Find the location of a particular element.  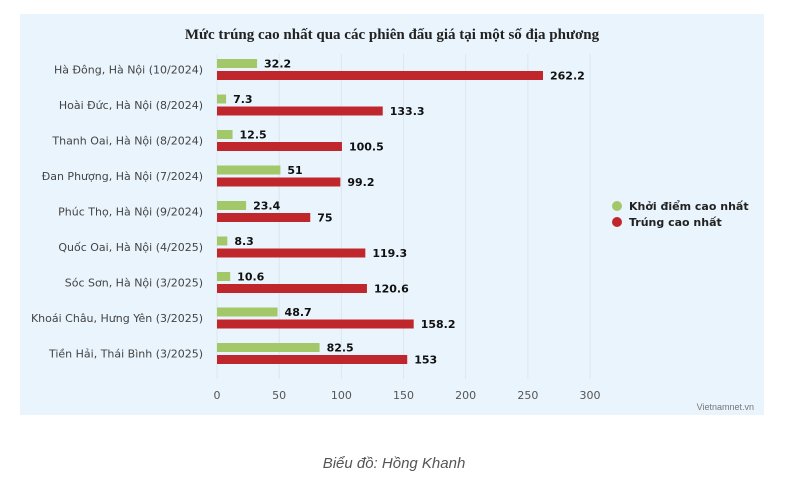

data-label: 8.3 is located at coordinates (244, 241).